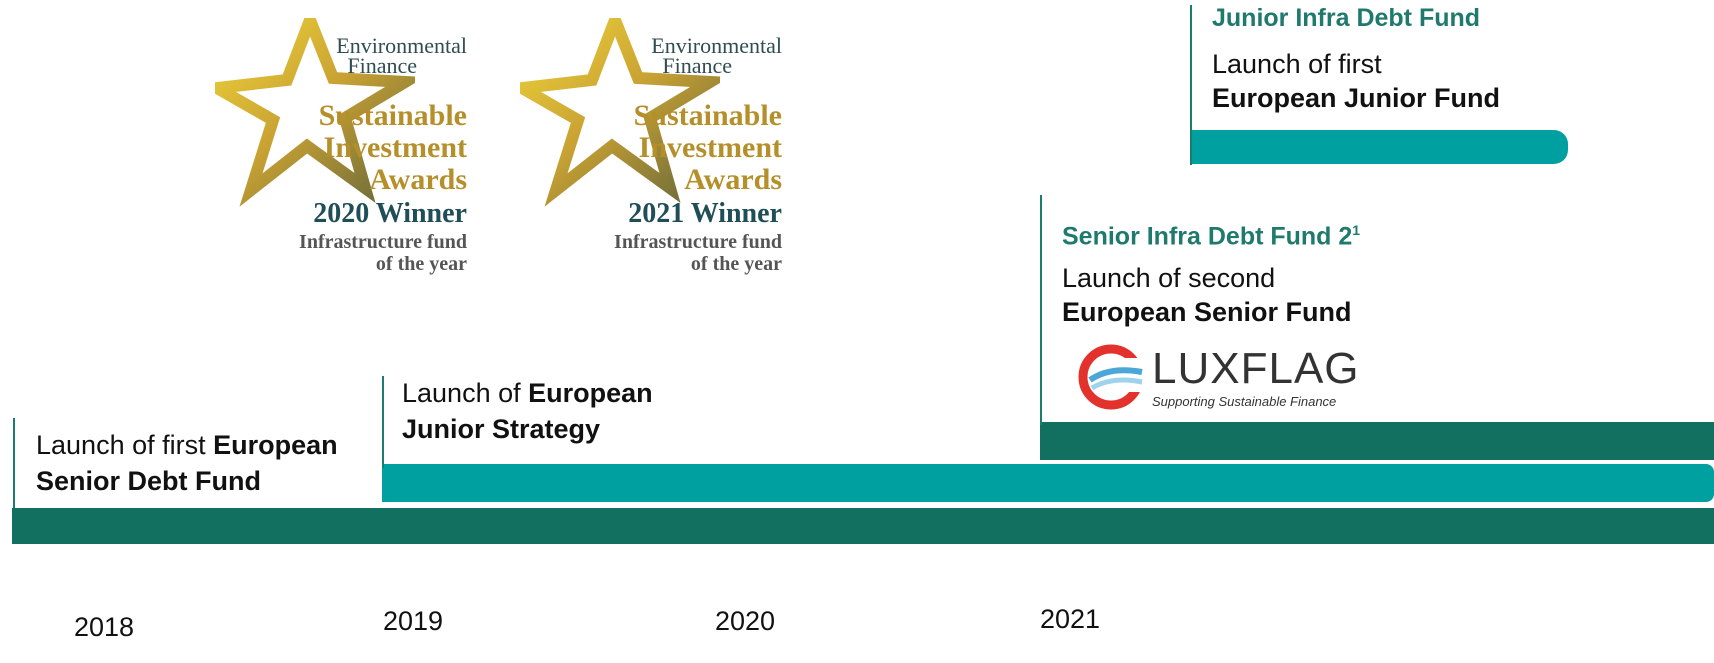 The image size is (1714, 663). I want to click on milestone-senior-fund-2-line2: European Senior Fund, so click(1207, 312).